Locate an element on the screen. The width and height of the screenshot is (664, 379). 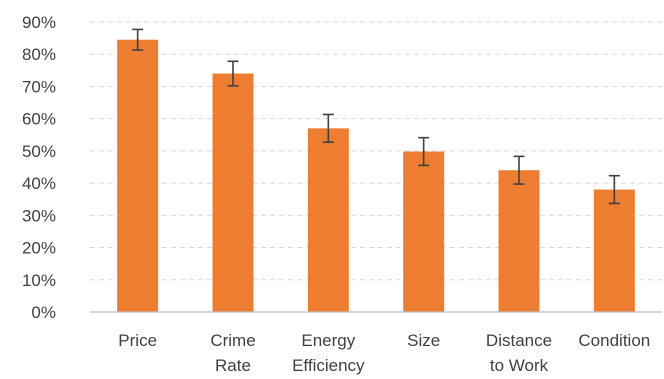
y-tick-label: 0% is located at coordinates (43, 312).